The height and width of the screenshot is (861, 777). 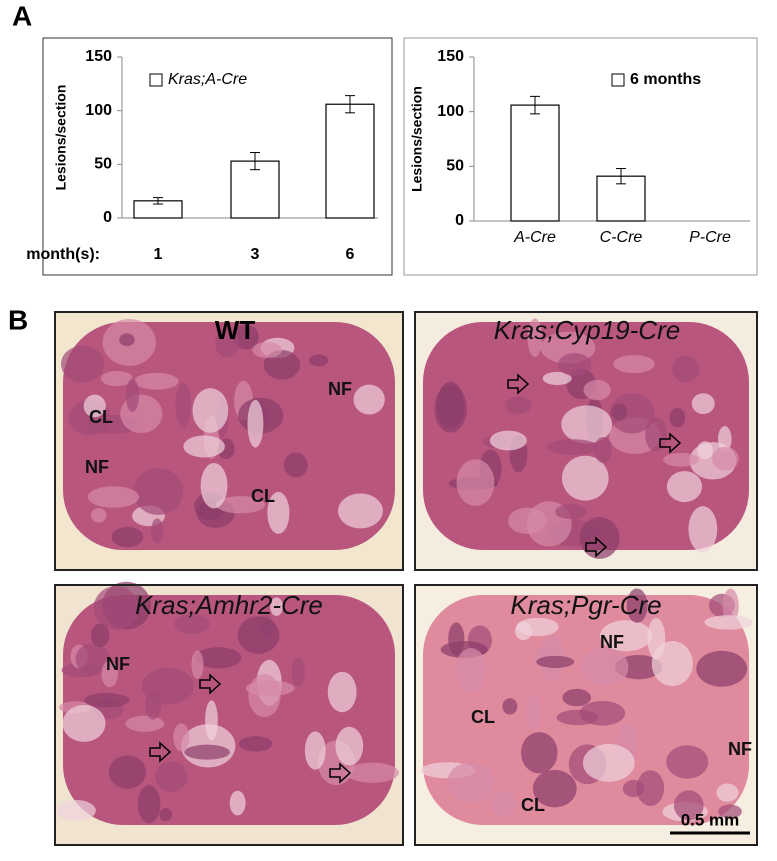 What do you see at coordinates (587, 330) in the screenshot?
I see `image-title: Kras;Cyp19-Cre` at bounding box center [587, 330].